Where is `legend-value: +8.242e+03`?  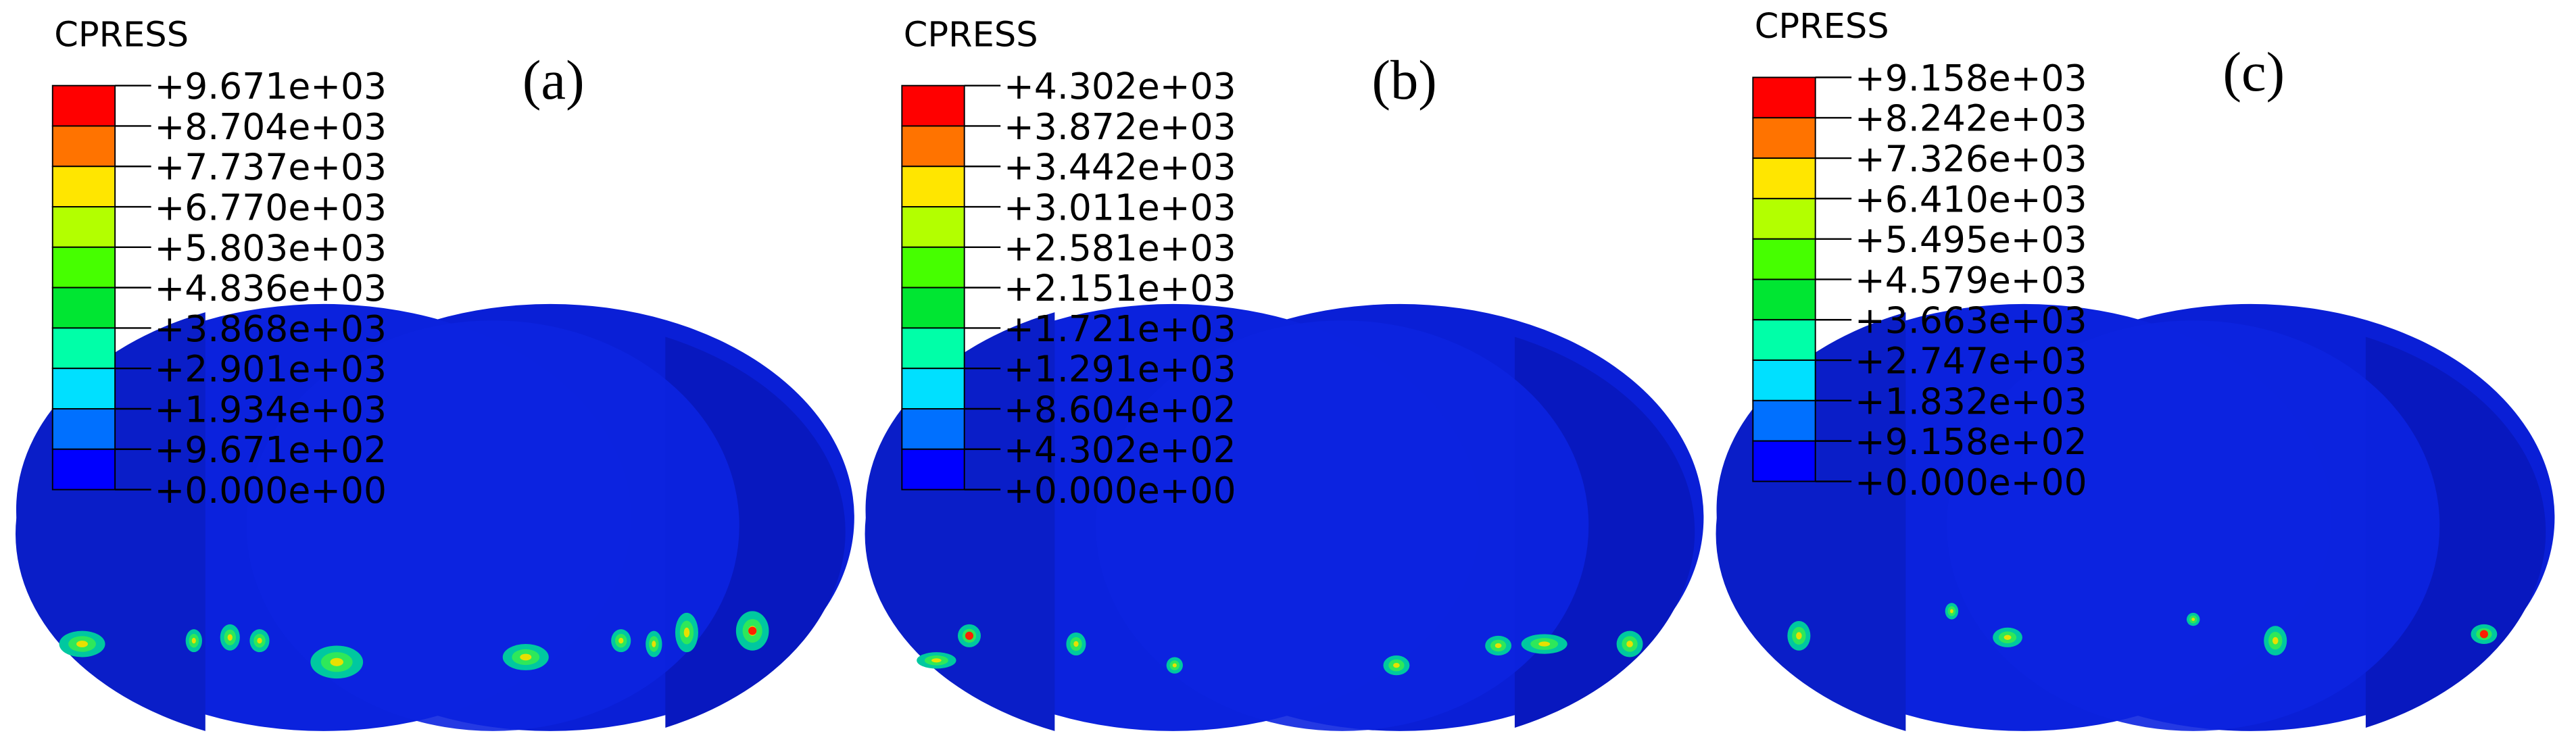
legend-value: +8.242e+03 is located at coordinates (1971, 119).